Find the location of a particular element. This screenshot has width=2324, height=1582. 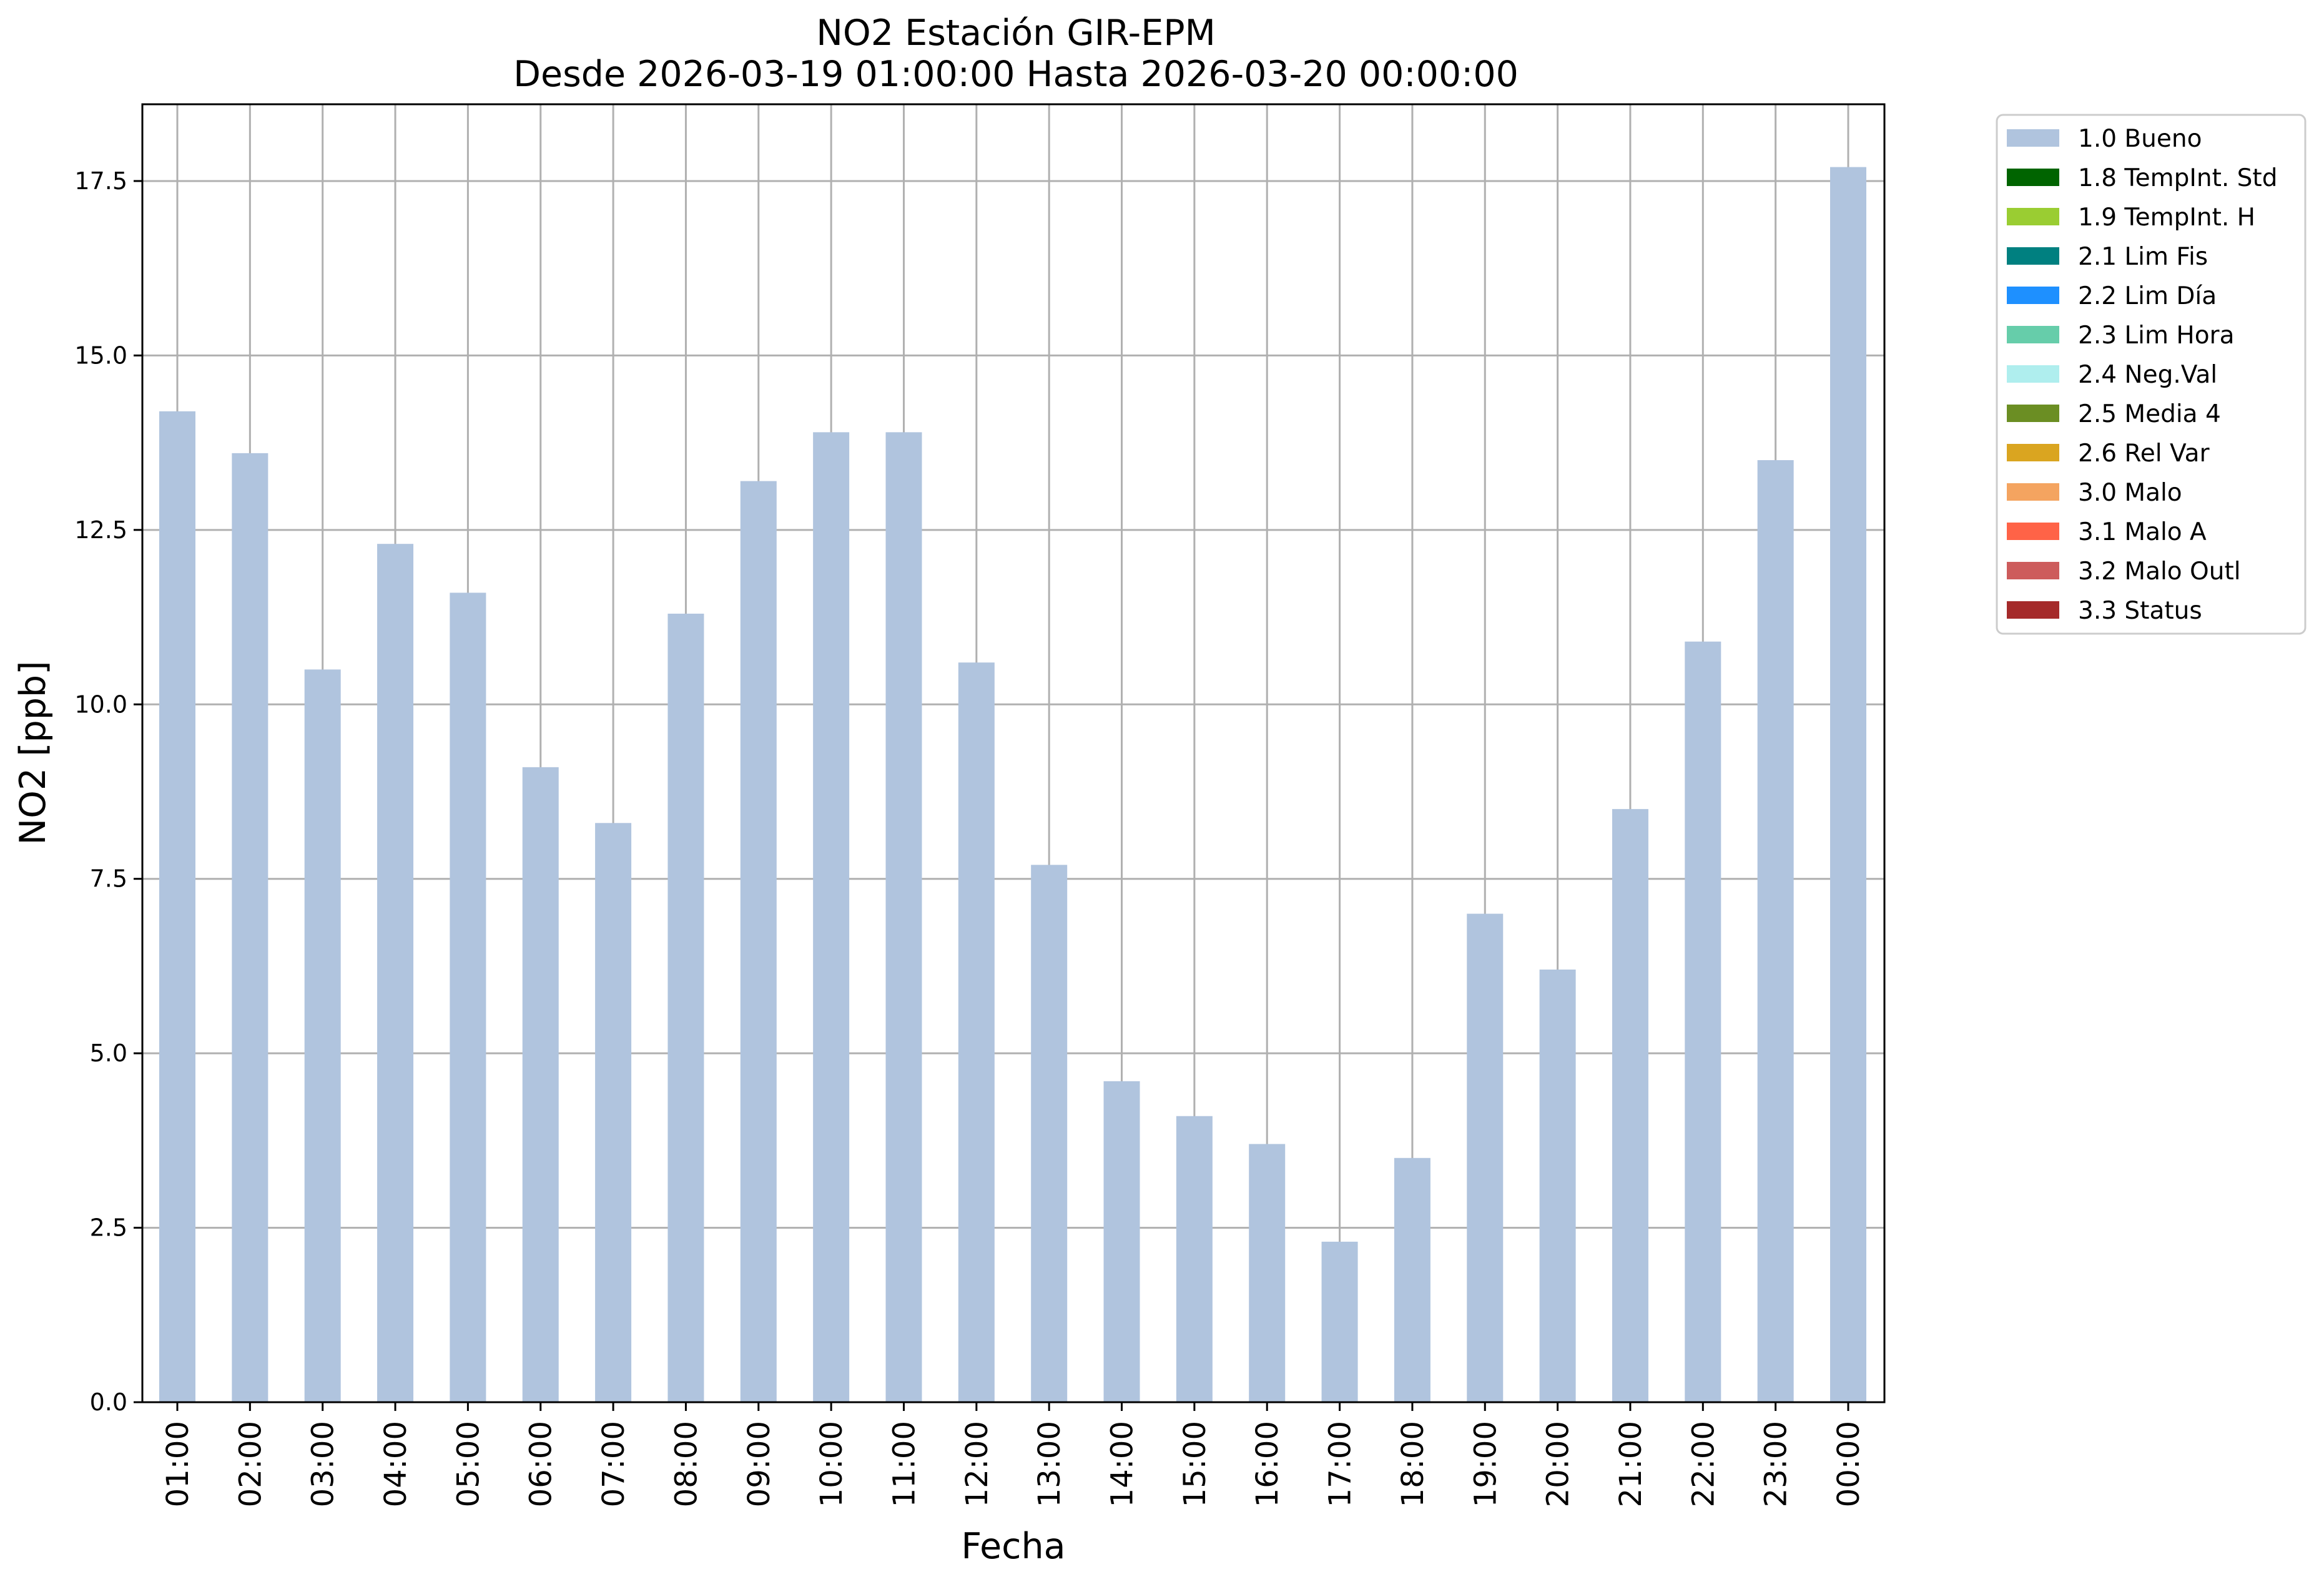

y-tick-label: 5.0 is located at coordinates (108, 1053).